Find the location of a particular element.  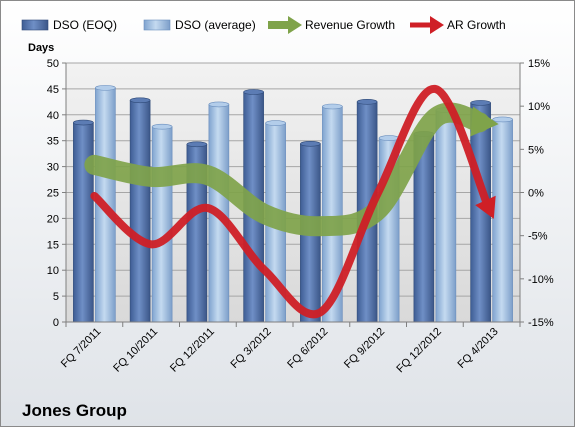

y-tick-label: 5 is located at coordinates (56, 297).